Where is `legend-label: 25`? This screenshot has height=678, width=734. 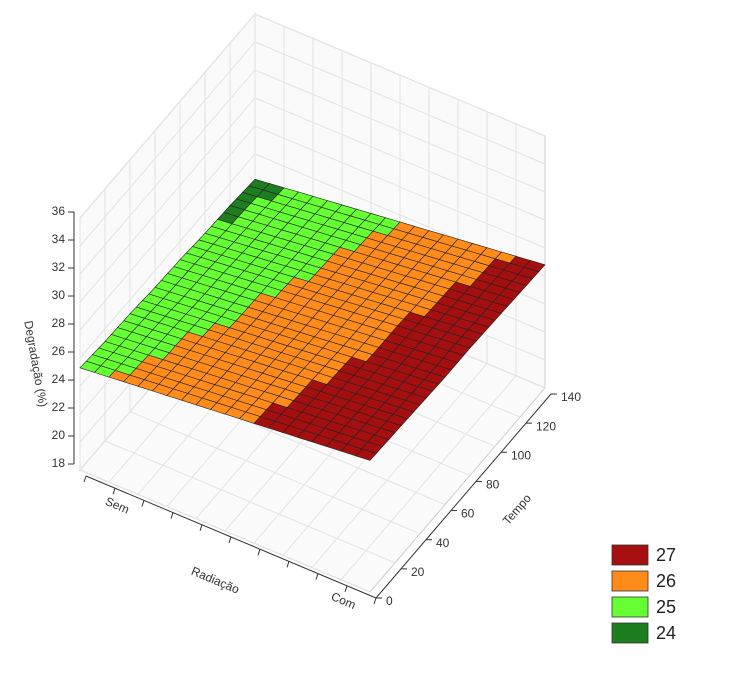
legend-label: 25 is located at coordinates (666, 607).